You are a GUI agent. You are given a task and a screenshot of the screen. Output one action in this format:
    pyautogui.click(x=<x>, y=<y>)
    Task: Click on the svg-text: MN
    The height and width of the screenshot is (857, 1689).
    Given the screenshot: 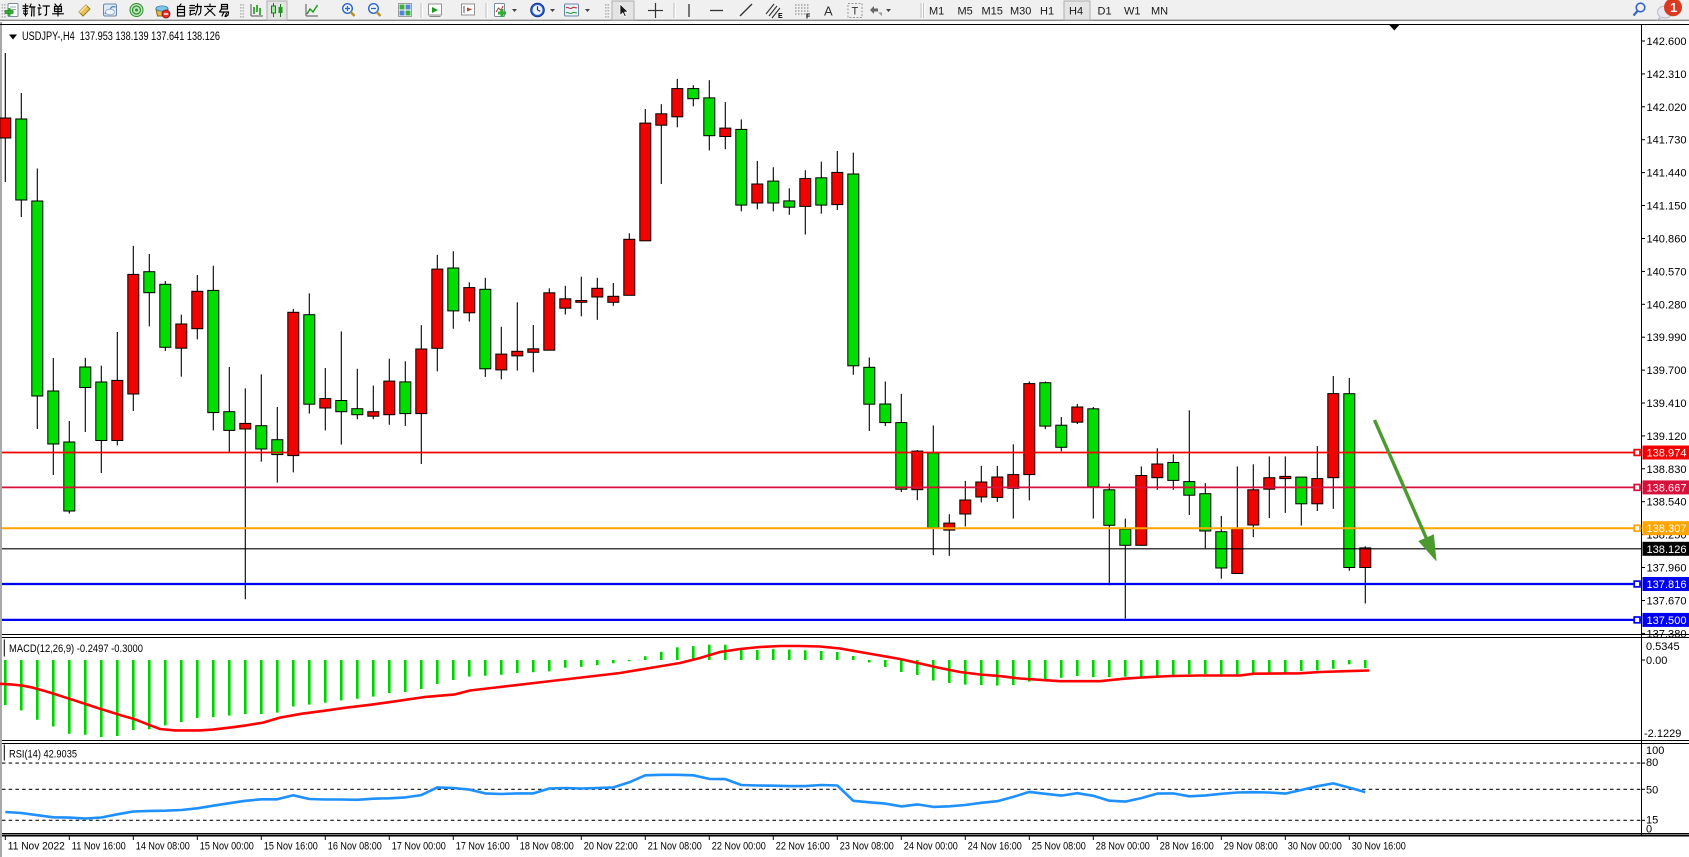 What is the action you would take?
    pyautogui.click(x=1159, y=12)
    